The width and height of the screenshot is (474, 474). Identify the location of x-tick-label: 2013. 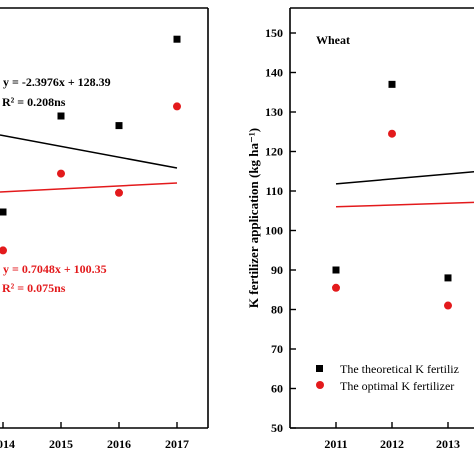
(448, 444).